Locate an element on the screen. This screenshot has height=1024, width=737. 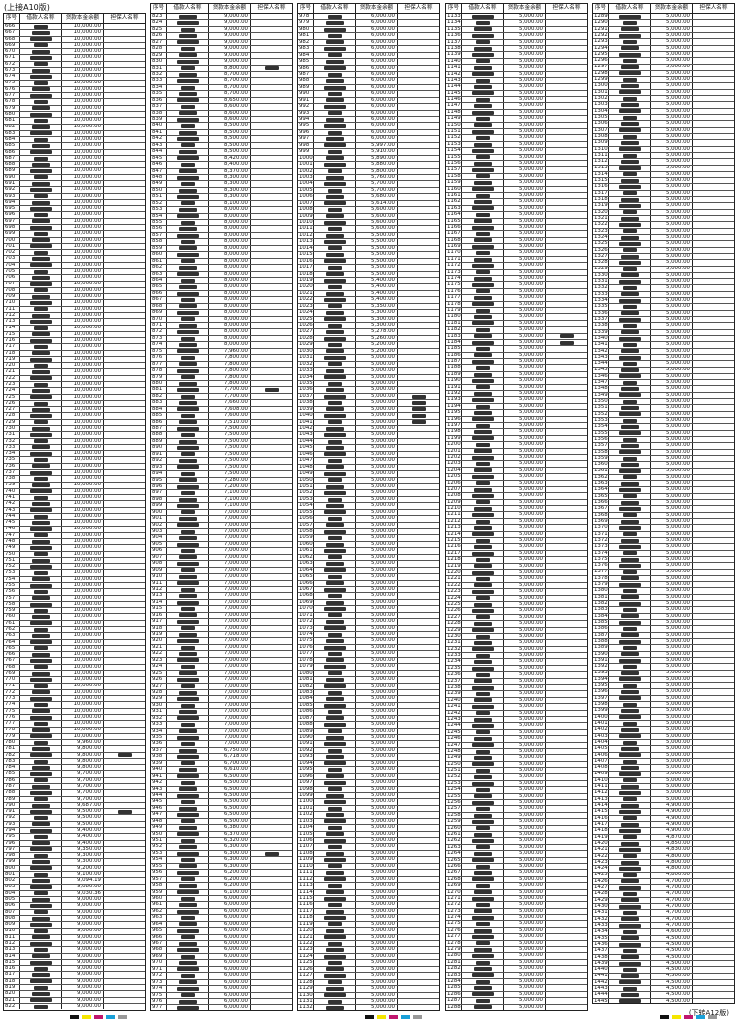
loan-balance: 6,000.00 is located at coordinates (377, 126).